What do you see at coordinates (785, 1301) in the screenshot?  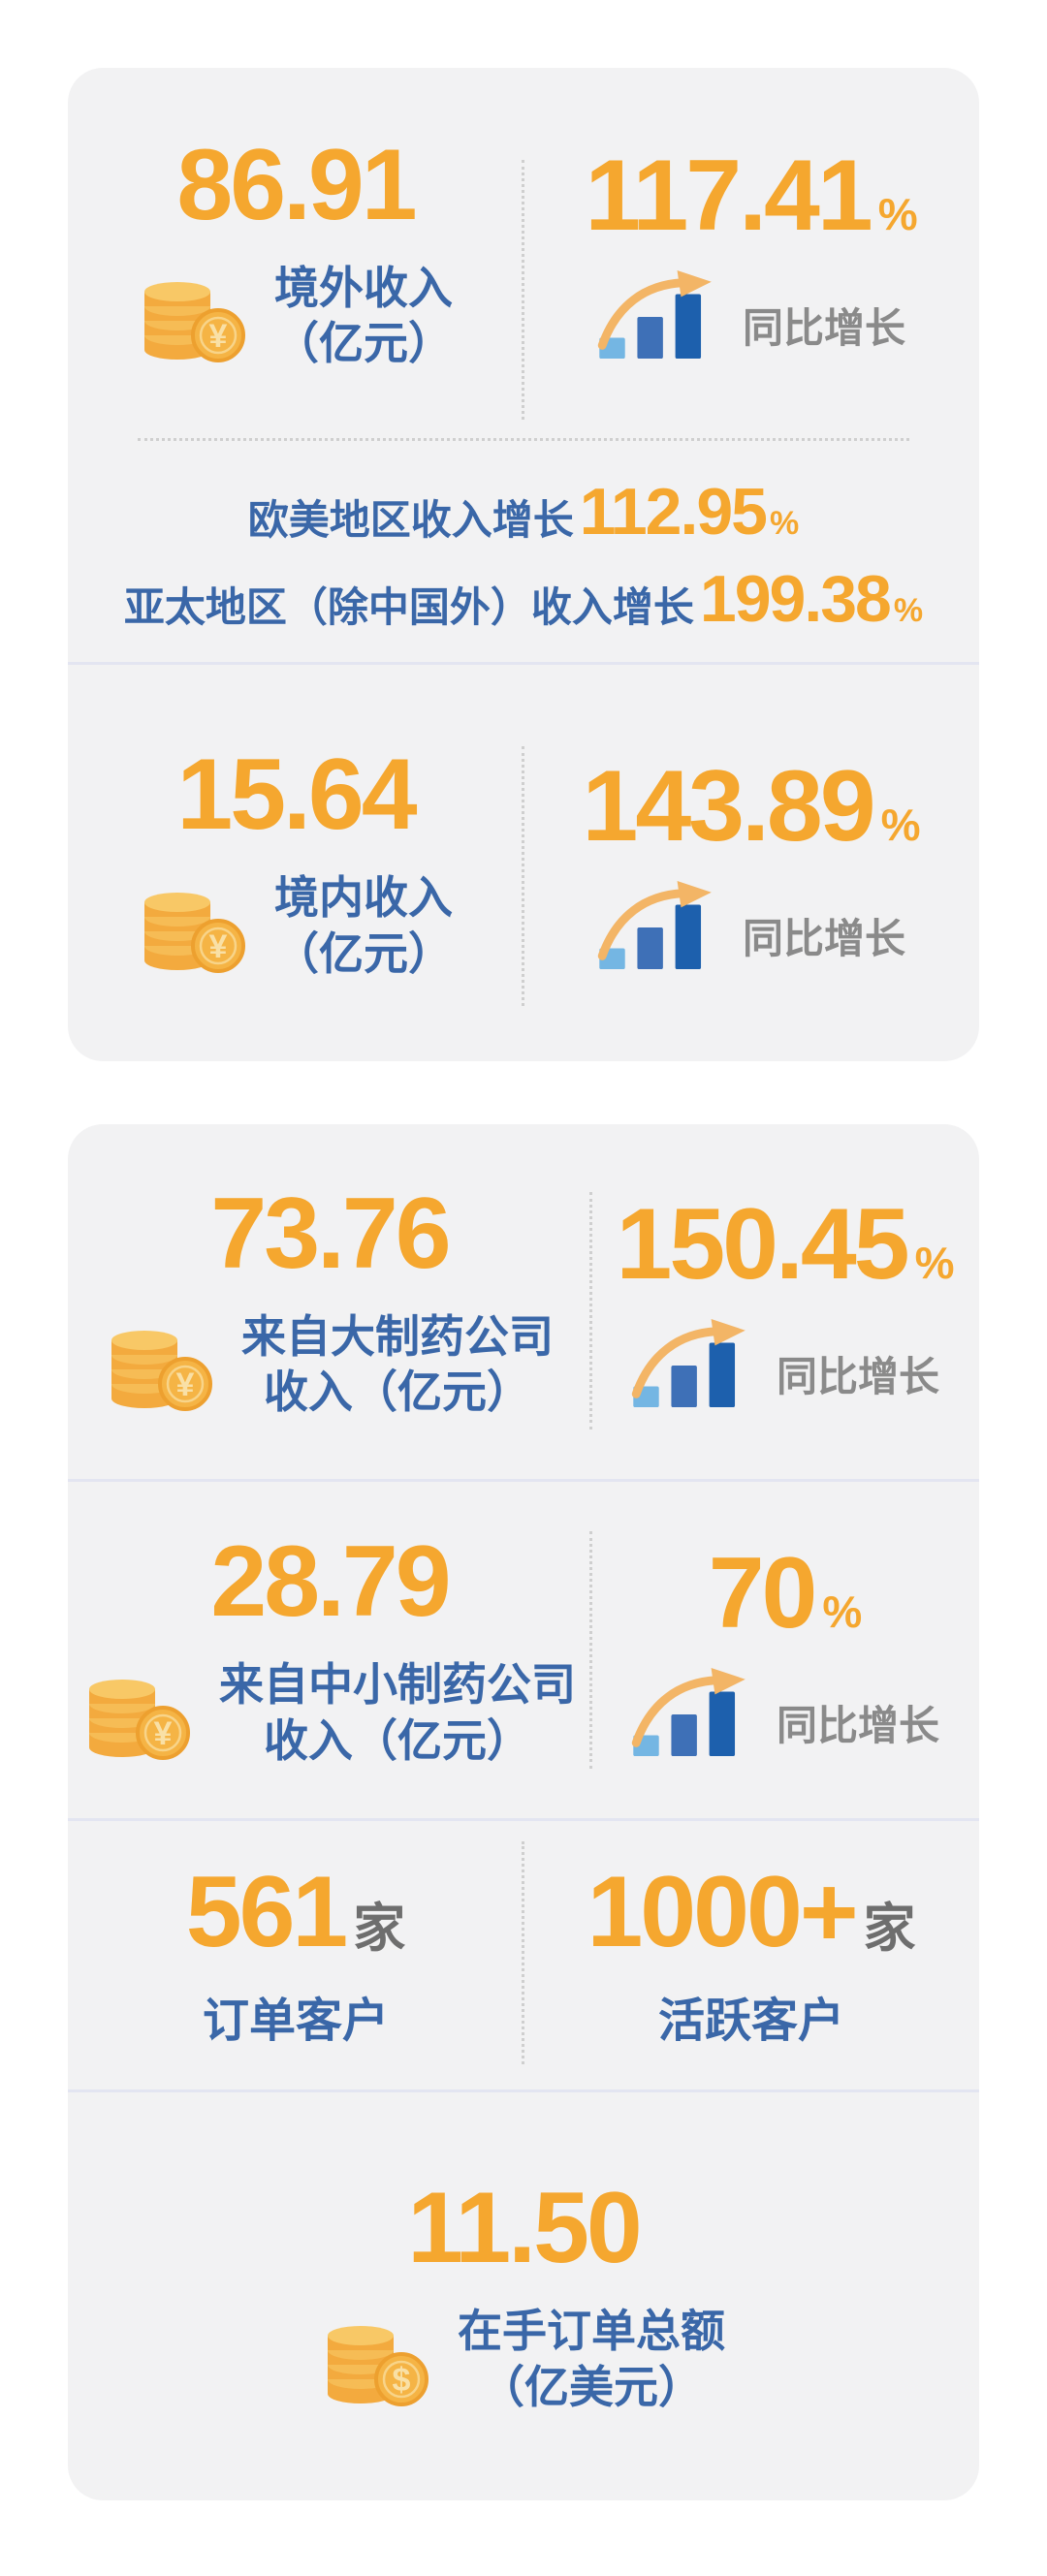 I see `stat-big-pharma-growth: 150.45% 同比增长` at bounding box center [785, 1301].